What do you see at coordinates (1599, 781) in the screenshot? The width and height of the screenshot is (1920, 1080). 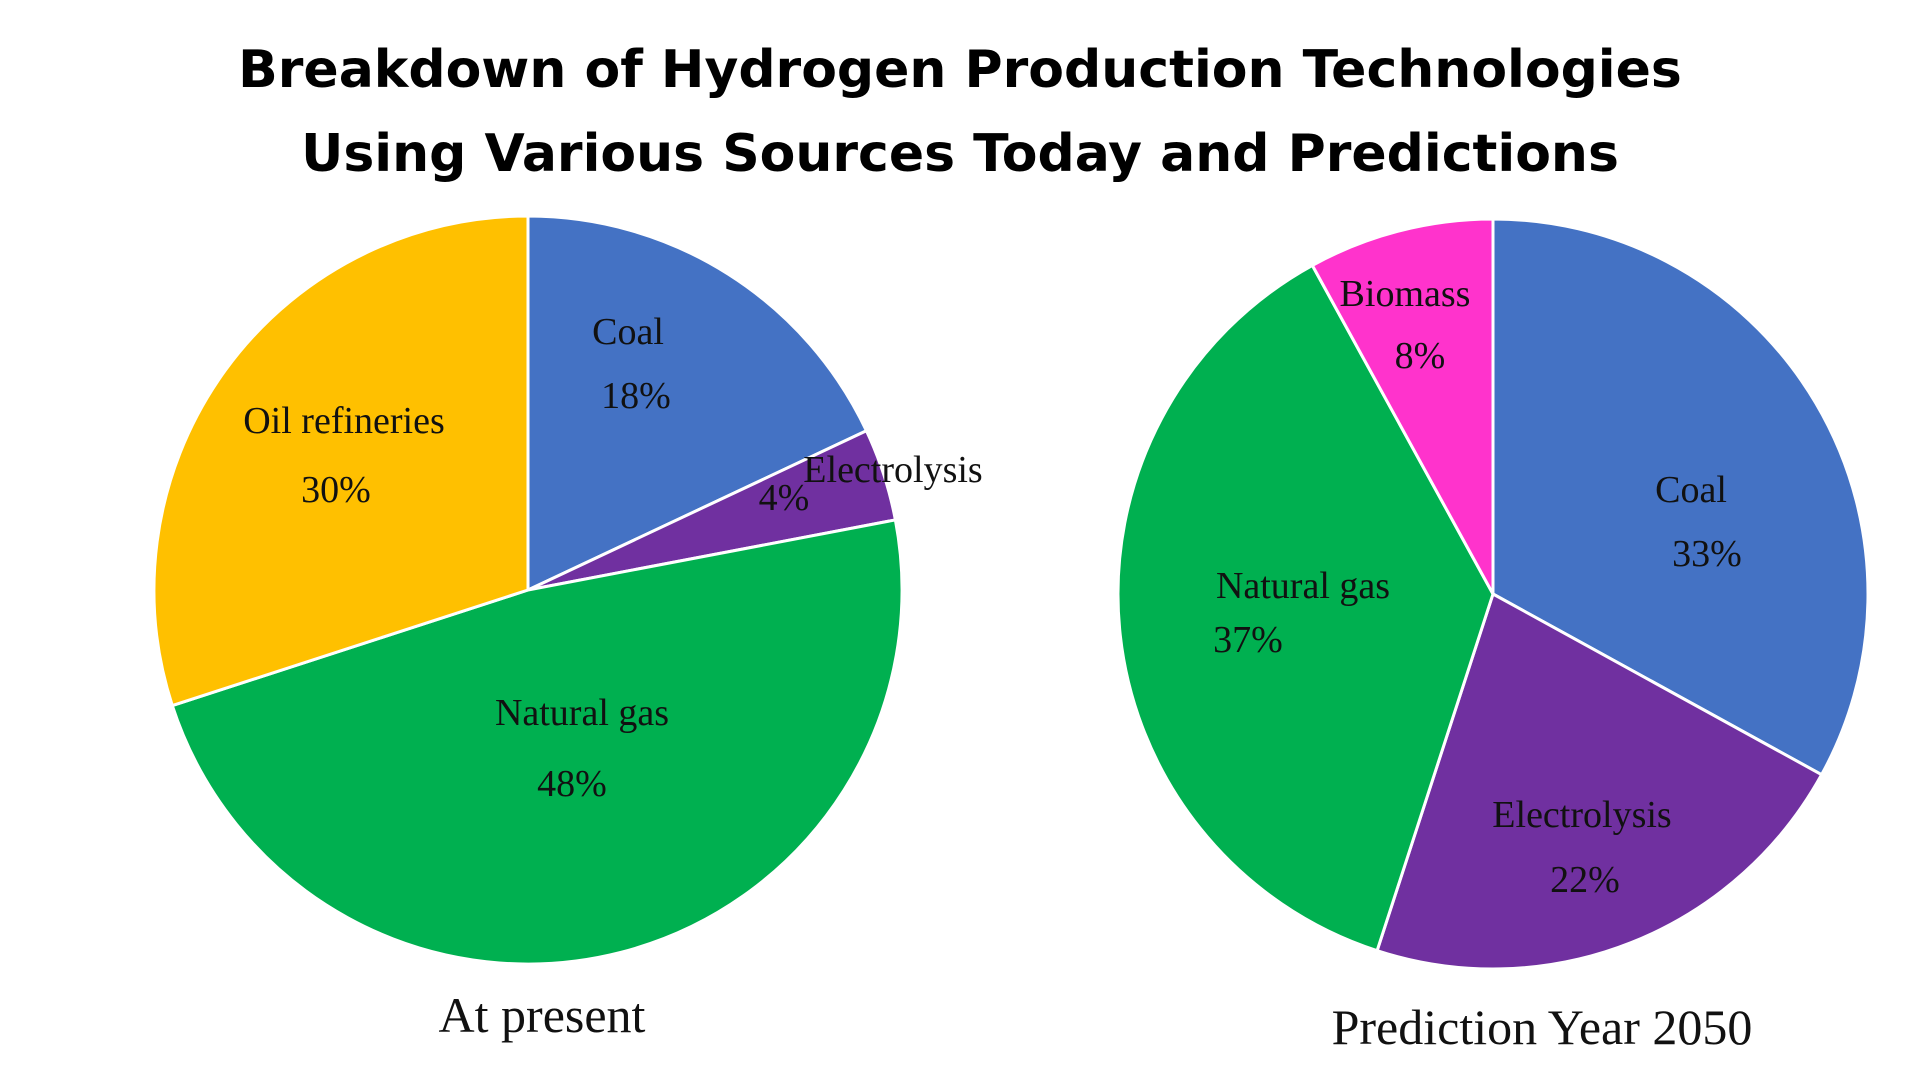 I see `pie-slice-electrolysis` at bounding box center [1599, 781].